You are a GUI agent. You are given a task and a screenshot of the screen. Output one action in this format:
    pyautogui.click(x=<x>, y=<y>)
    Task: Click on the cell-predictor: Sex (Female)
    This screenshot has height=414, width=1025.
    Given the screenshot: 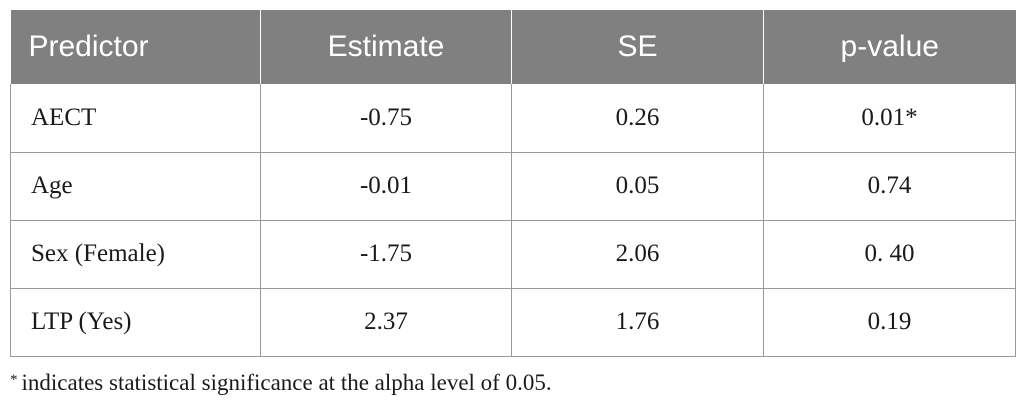 What is the action you would take?
    pyautogui.click(x=135, y=254)
    